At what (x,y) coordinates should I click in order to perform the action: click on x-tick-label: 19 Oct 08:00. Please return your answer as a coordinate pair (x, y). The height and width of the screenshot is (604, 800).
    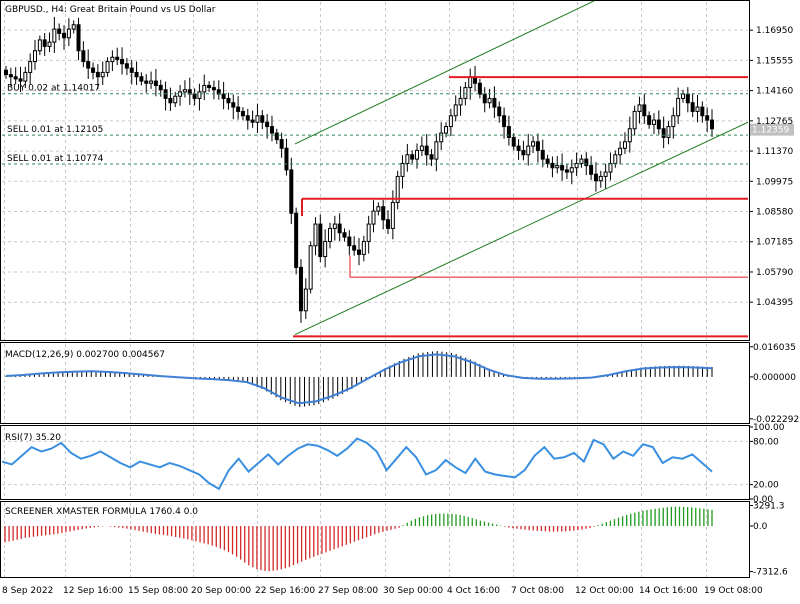
    Looking at the image, I should click on (733, 591).